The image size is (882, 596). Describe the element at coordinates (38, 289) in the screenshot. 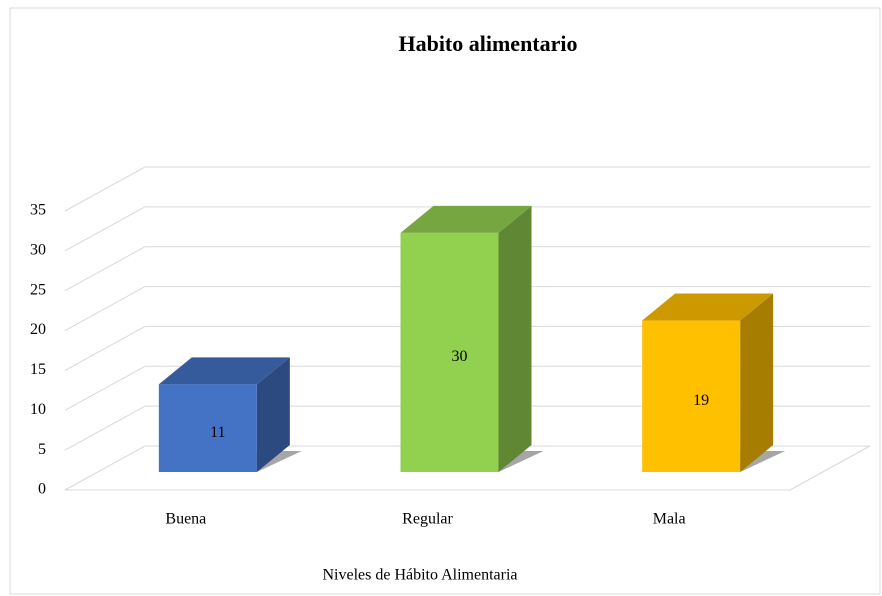

I see `y-tick-label: 25` at that location.